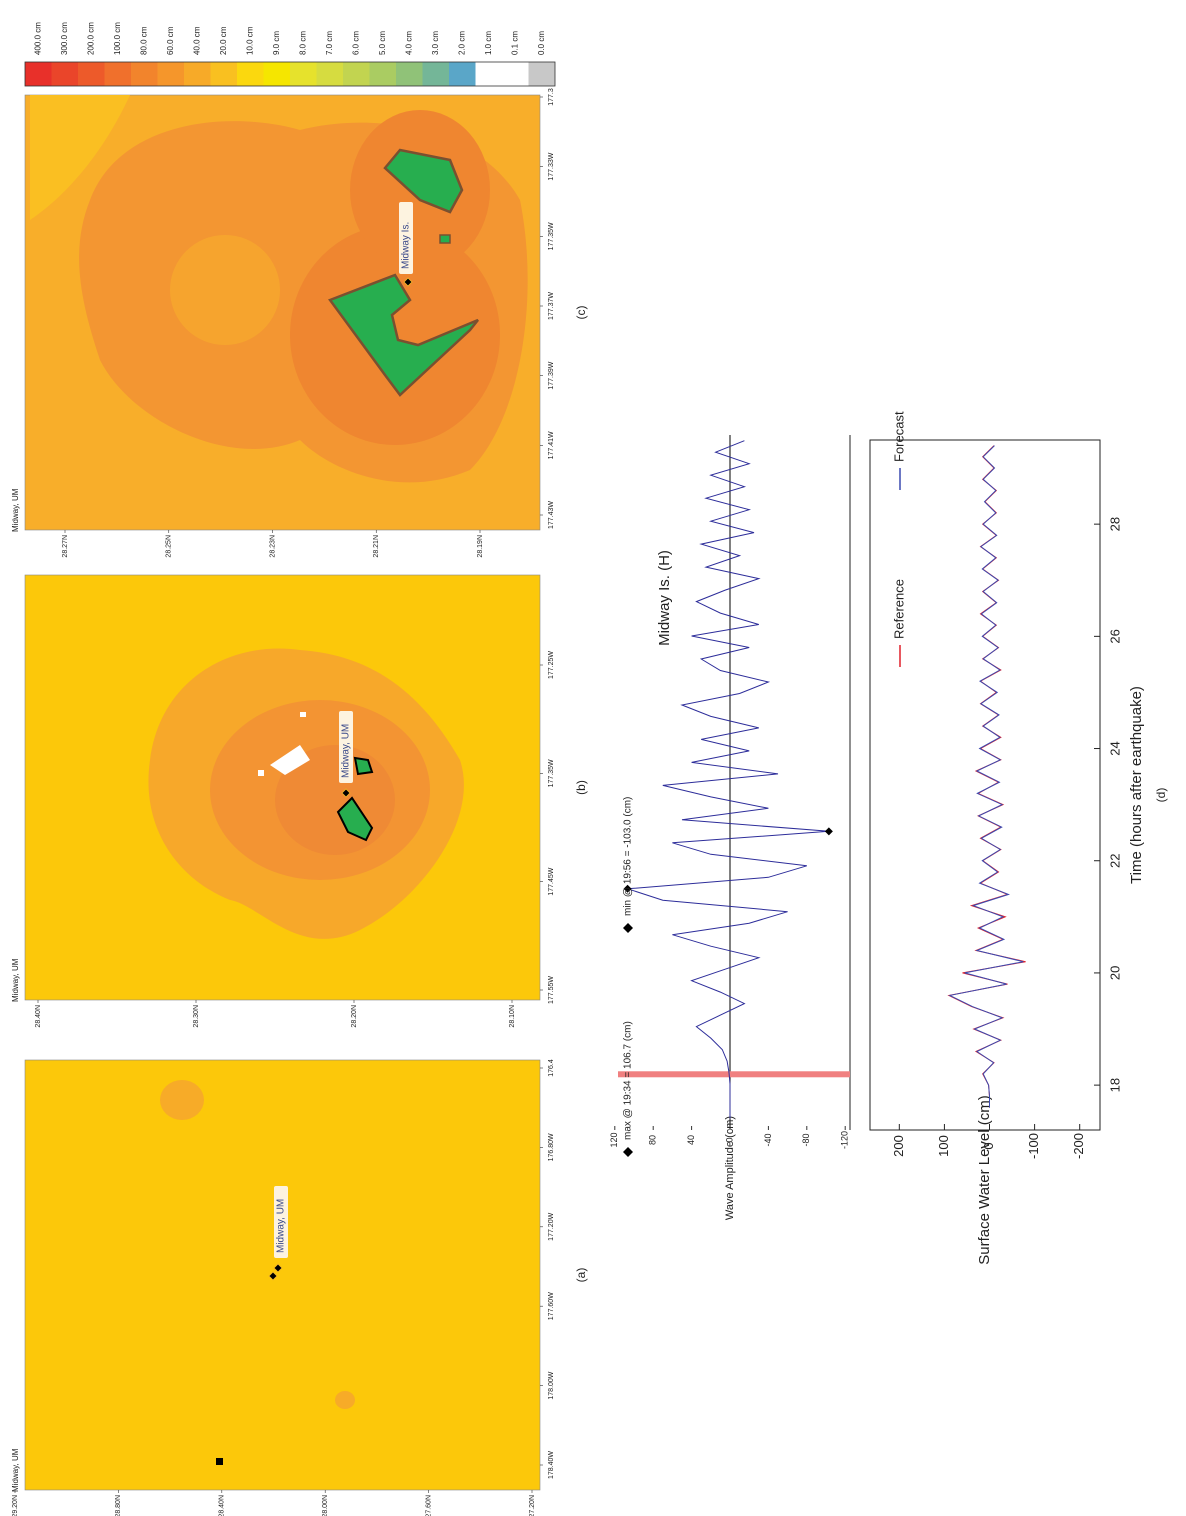  I want to click on colorbar-label: 80.0 cm, so click(143, 40).